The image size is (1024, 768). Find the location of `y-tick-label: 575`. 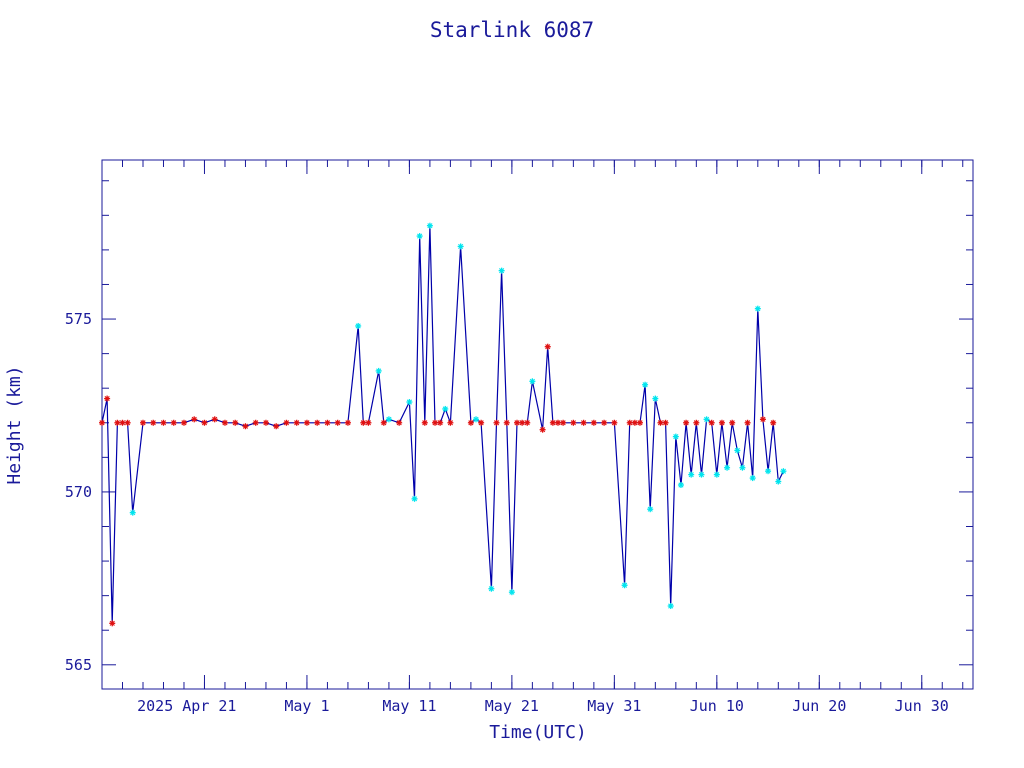

y-tick-label: 575 is located at coordinates (78, 319).